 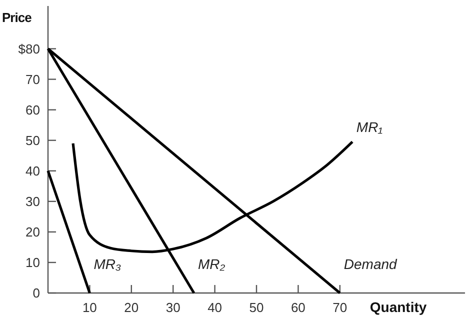 What do you see at coordinates (108, 264) in the screenshot?
I see `series-label: MR₃` at bounding box center [108, 264].